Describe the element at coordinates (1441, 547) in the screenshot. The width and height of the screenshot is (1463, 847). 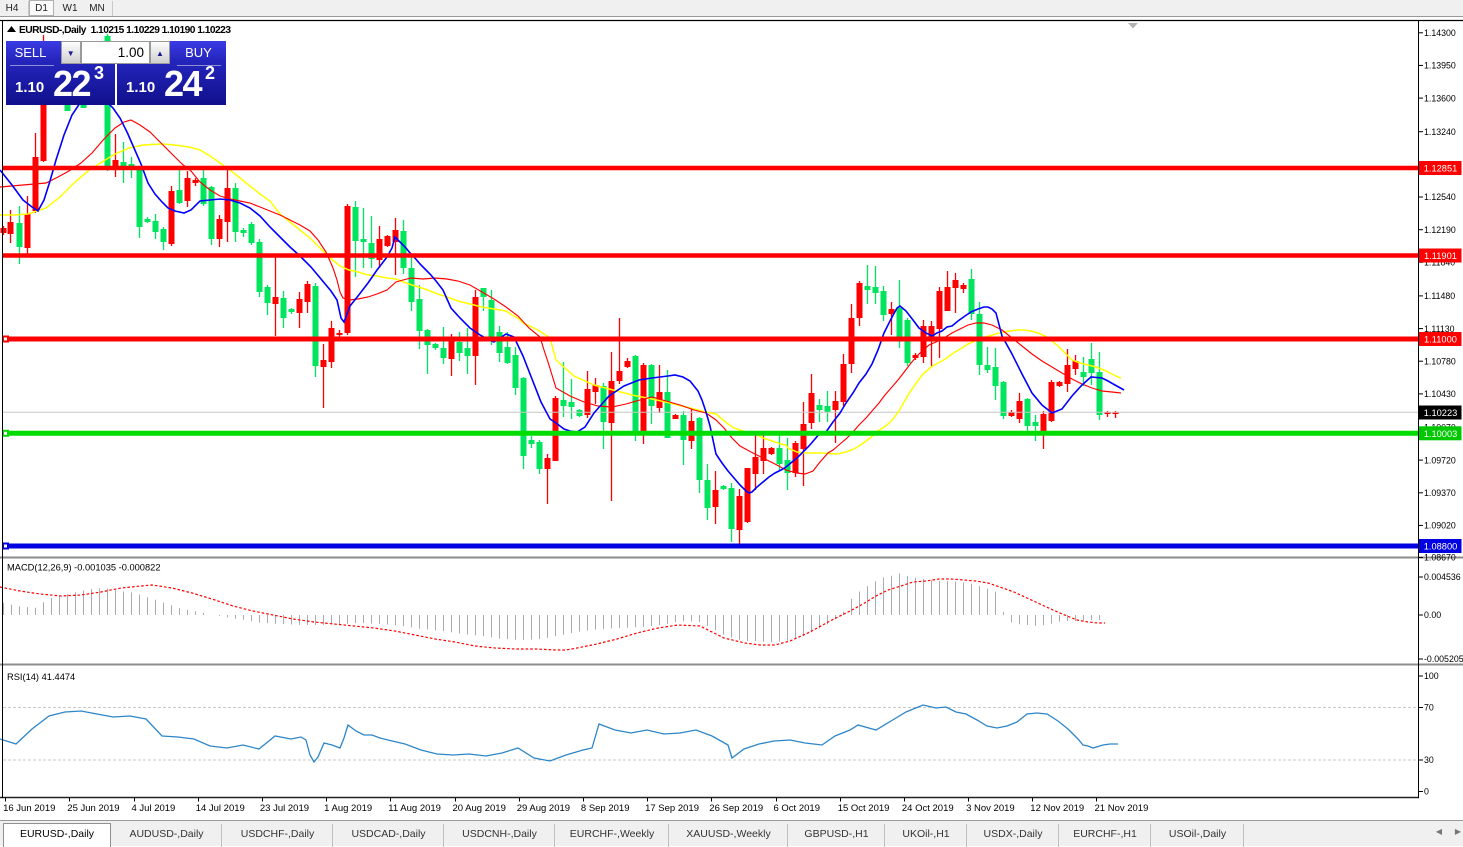
I see `svg-text: 1.08800` at that location.